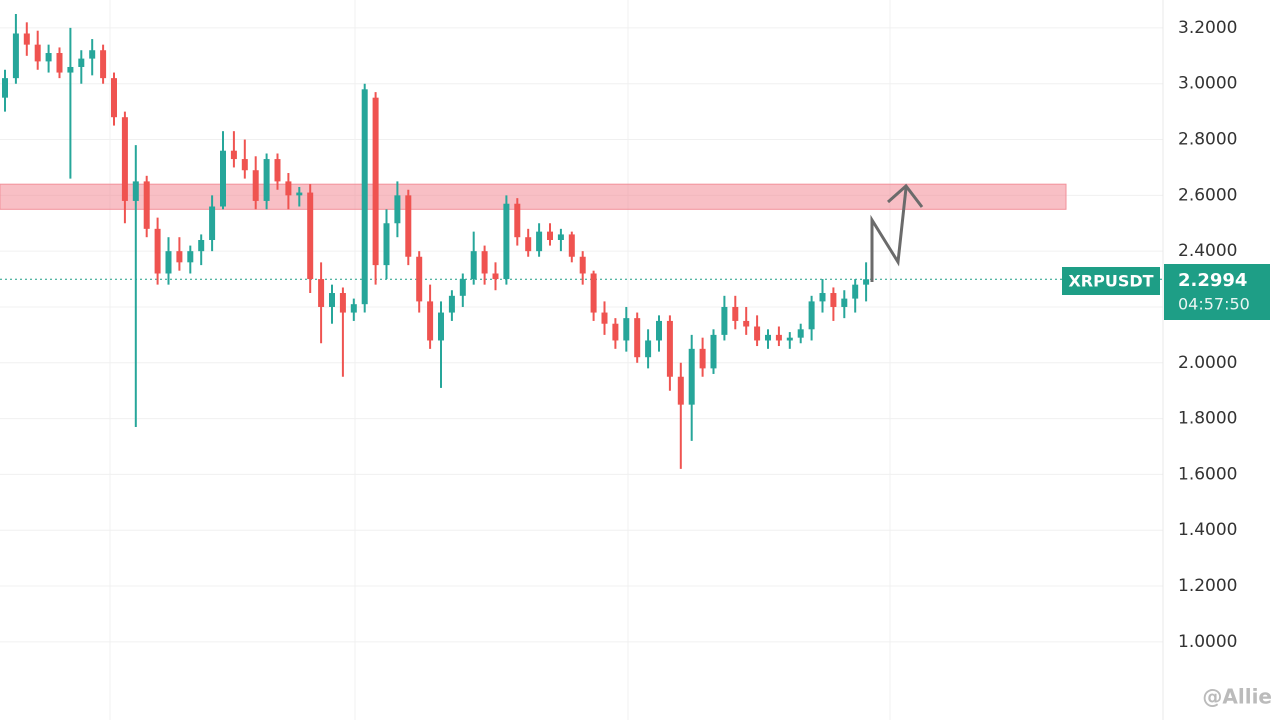 Image resolution: width=1280 pixels, height=720 pixels. What do you see at coordinates (1207, 419) in the screenshot?
I see `y-tick-label: 1.8000` at bounding box center [1207, 419].